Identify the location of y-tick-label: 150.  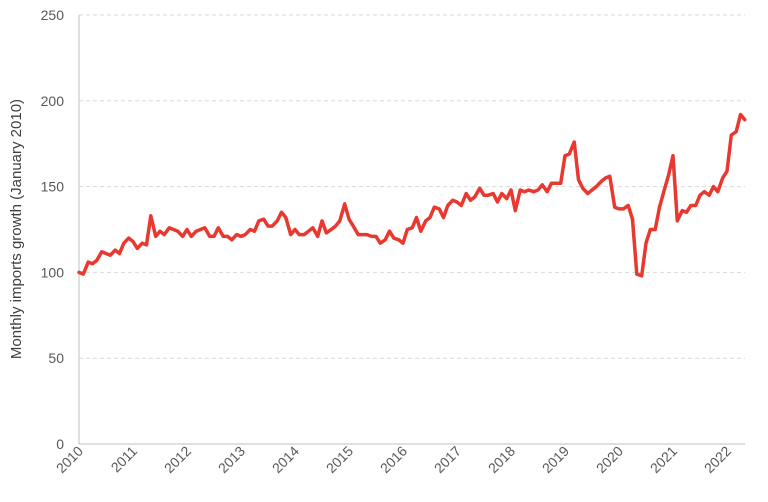
(53, 187).